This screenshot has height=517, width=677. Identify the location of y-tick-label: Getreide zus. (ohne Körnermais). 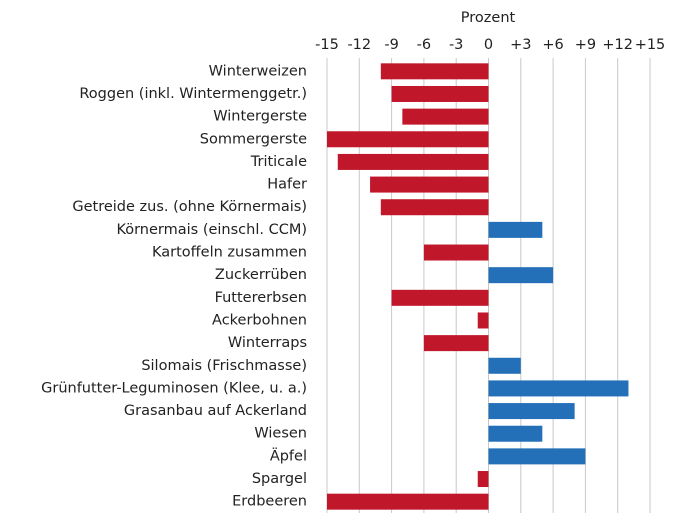
(189, 207).